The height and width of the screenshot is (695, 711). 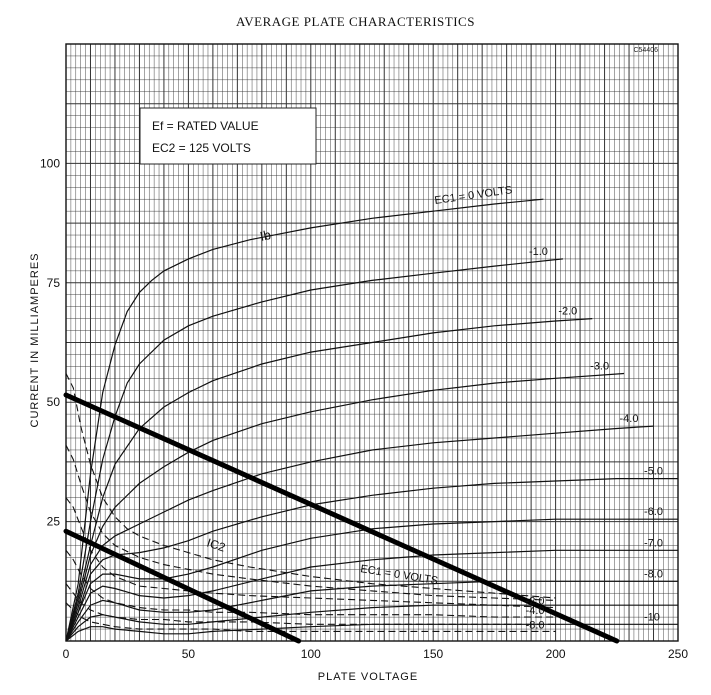 I want to click on y-tick-label: 100, so click(x=50, y=163).